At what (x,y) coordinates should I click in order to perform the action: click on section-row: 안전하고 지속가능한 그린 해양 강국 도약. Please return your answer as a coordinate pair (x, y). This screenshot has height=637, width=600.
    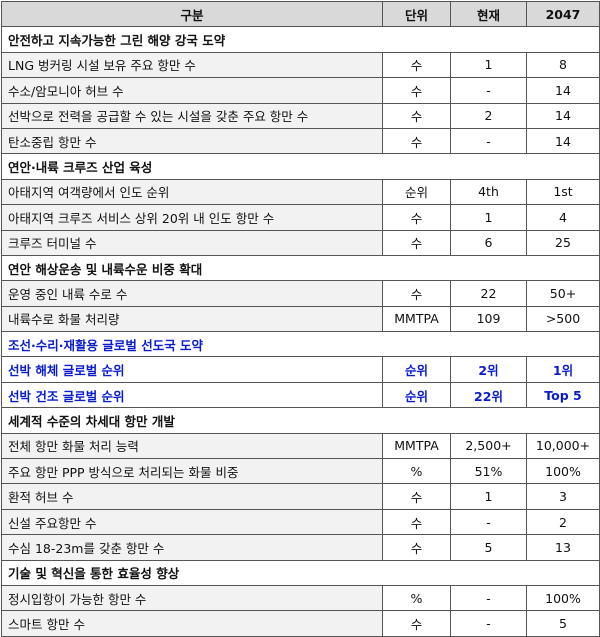
    Looking at the image, I should click on (300, 39).